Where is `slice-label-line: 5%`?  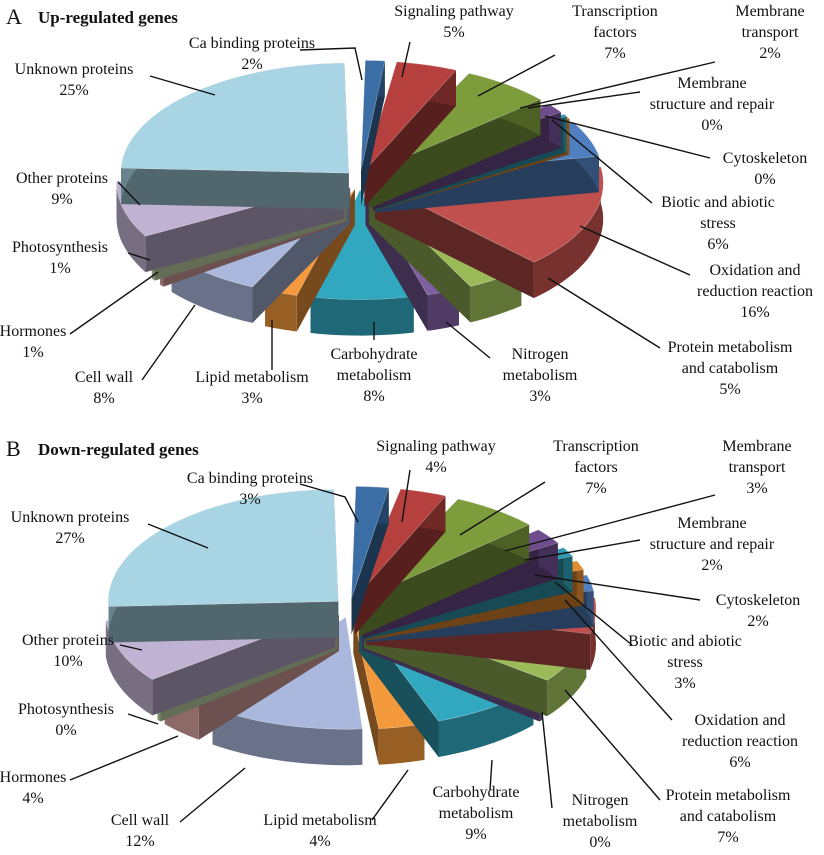
slice-label-line: 5% is located at coordinates (453, 32).